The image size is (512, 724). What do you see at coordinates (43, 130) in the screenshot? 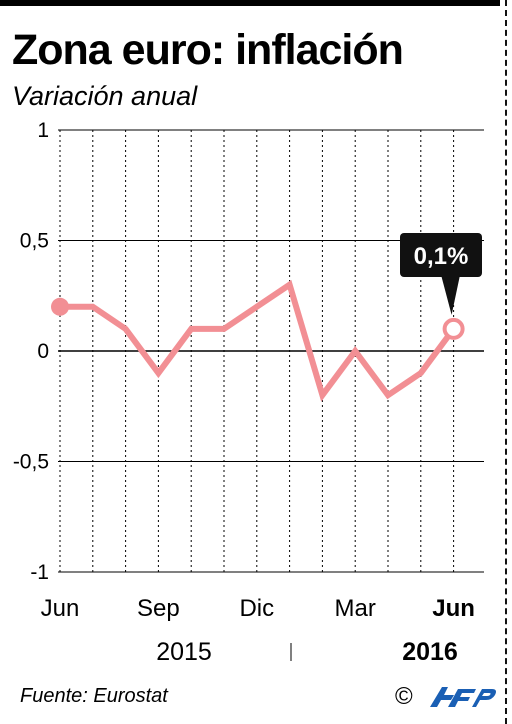
I see `y-tick-label: 1` at bounding box center [43, 130].